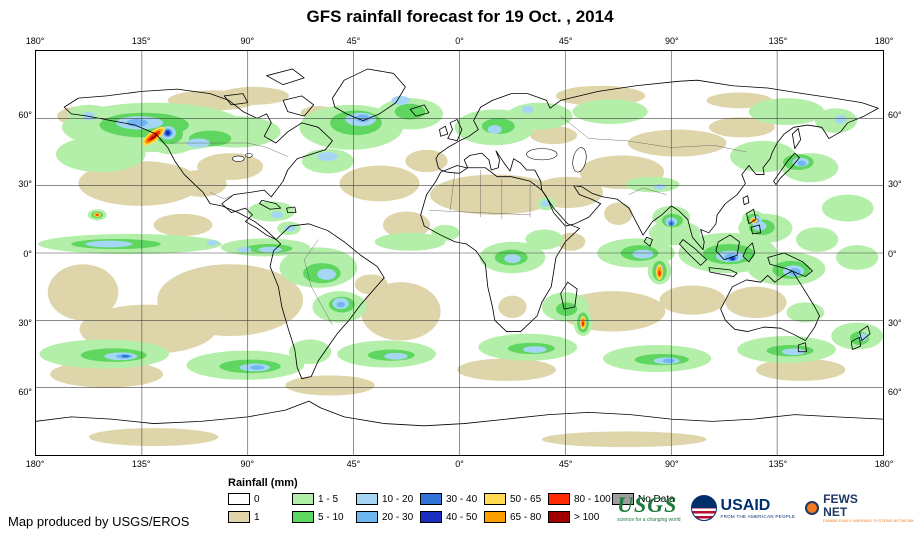  I want to click on legend-label: 10 - 20, so click(398, 499).